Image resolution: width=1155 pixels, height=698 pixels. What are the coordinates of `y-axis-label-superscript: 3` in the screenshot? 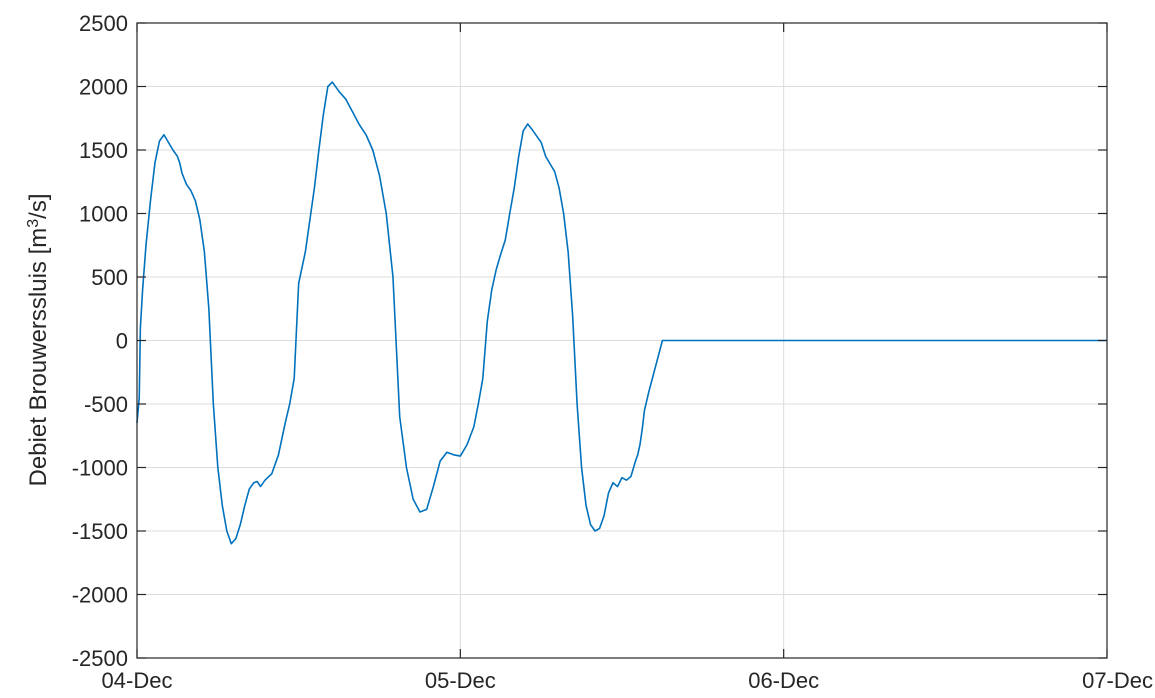 It's located at (33, 223).